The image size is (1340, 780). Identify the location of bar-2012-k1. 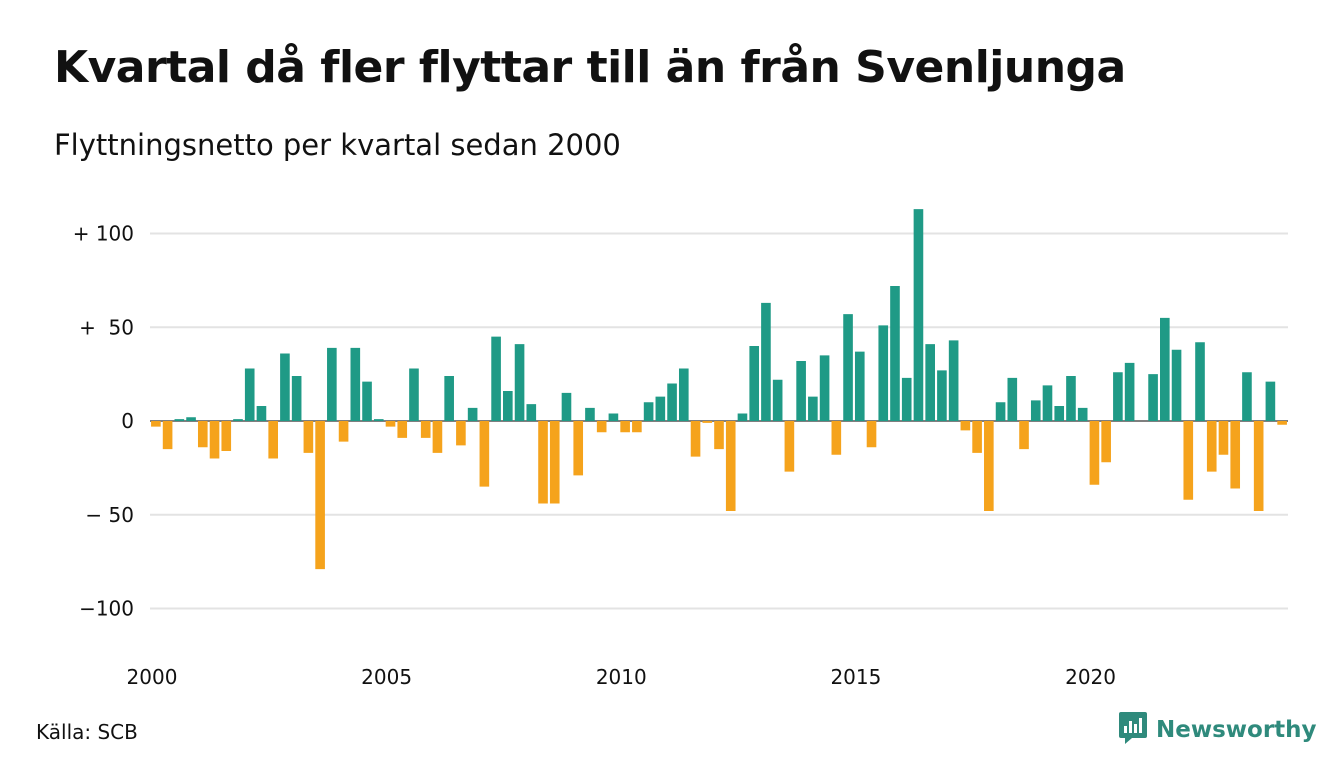
(719, 435).